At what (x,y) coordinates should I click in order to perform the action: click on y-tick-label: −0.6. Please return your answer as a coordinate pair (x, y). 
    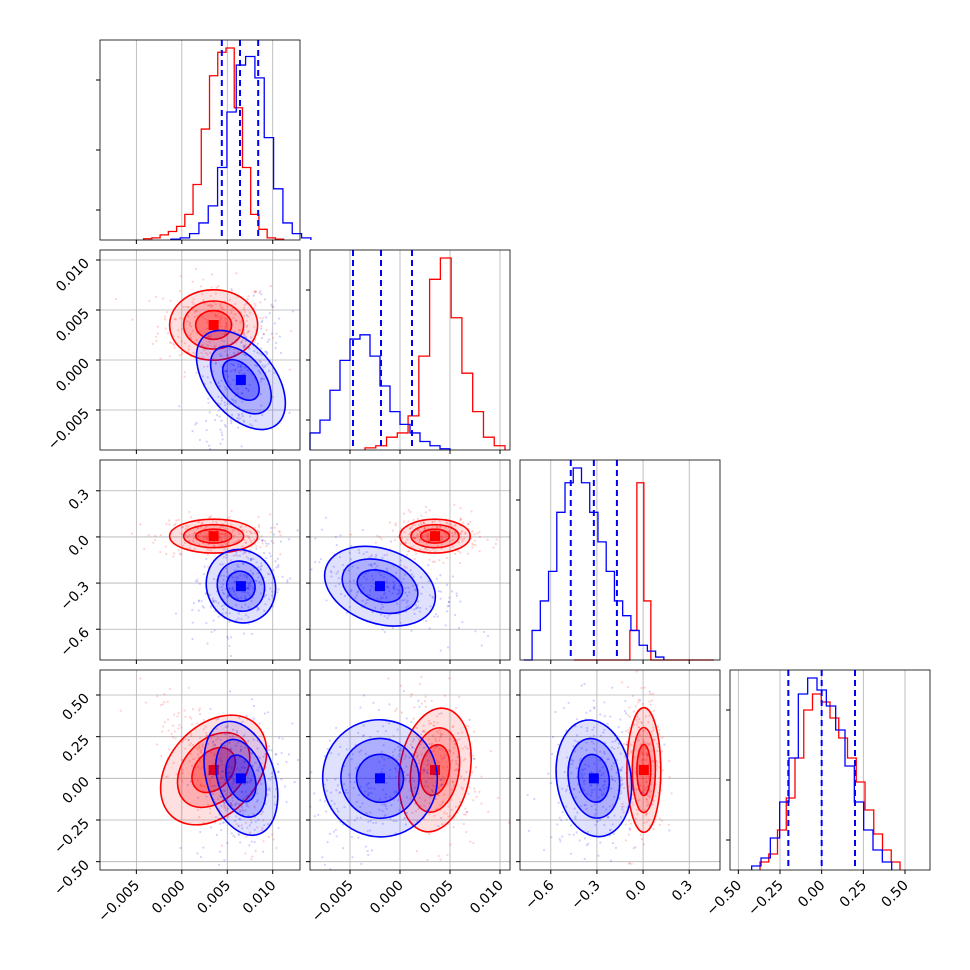
    Looking at the image, I should click on (74, 642).